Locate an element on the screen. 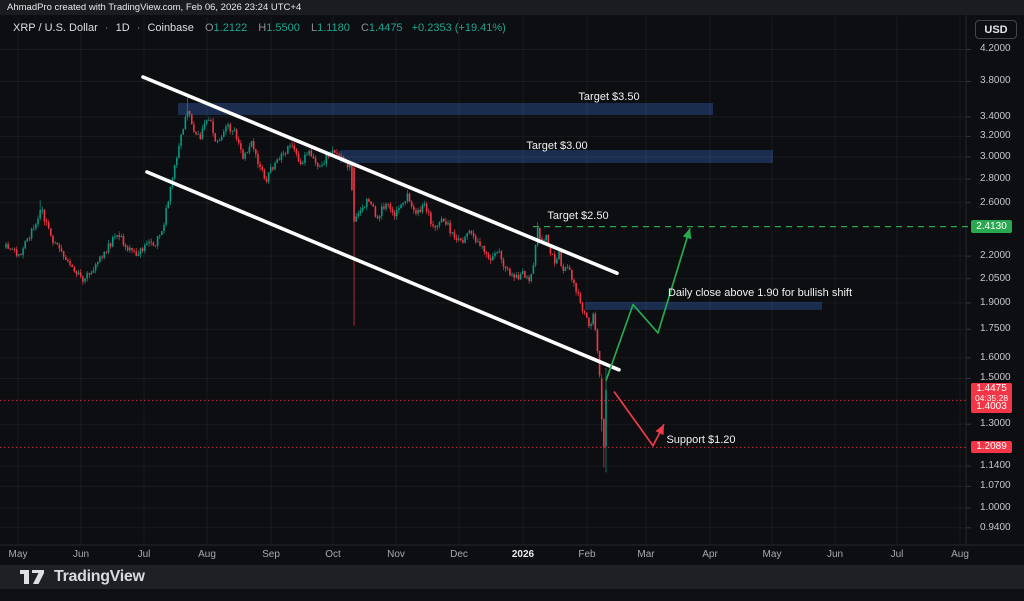  open-value: 1.2122 is located at coordinates (230, 28).